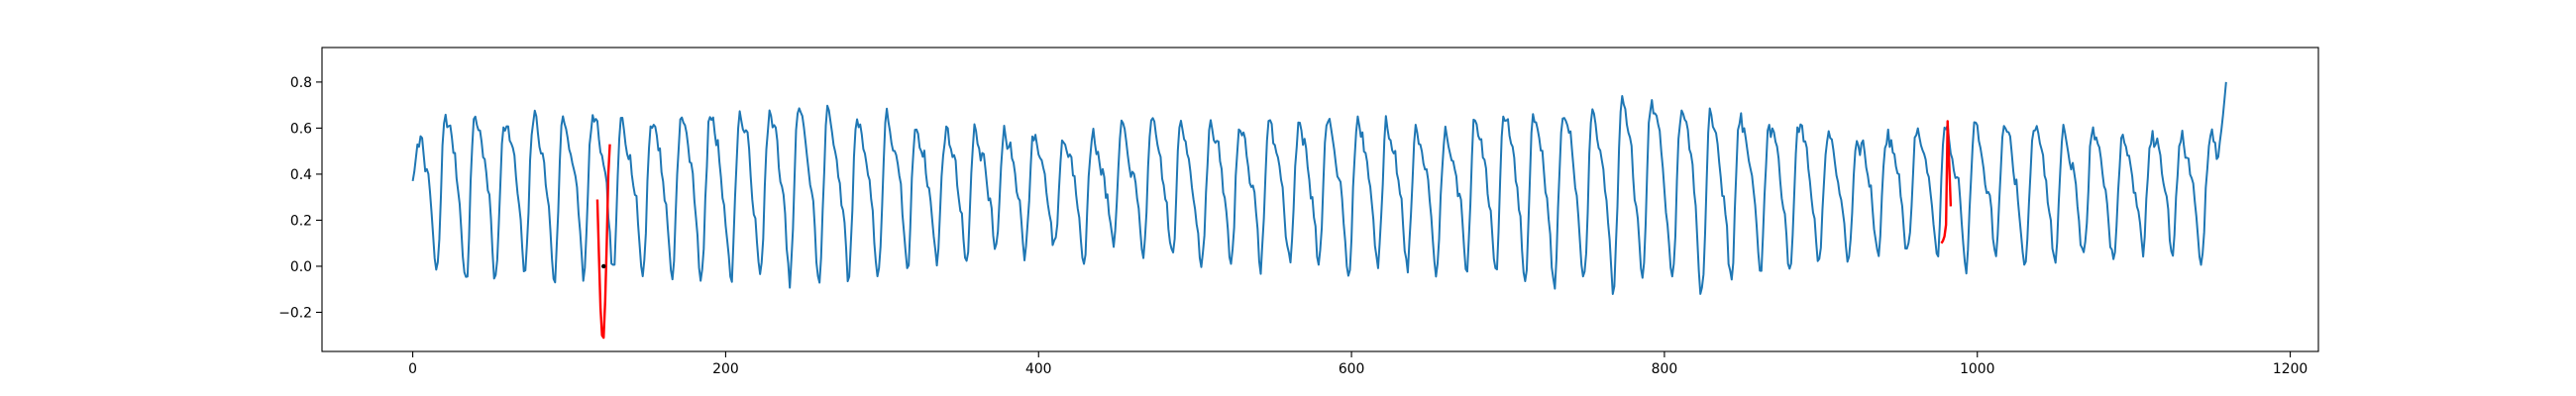  I want to click on x-tick-label: 1000, so click(1977, 369).